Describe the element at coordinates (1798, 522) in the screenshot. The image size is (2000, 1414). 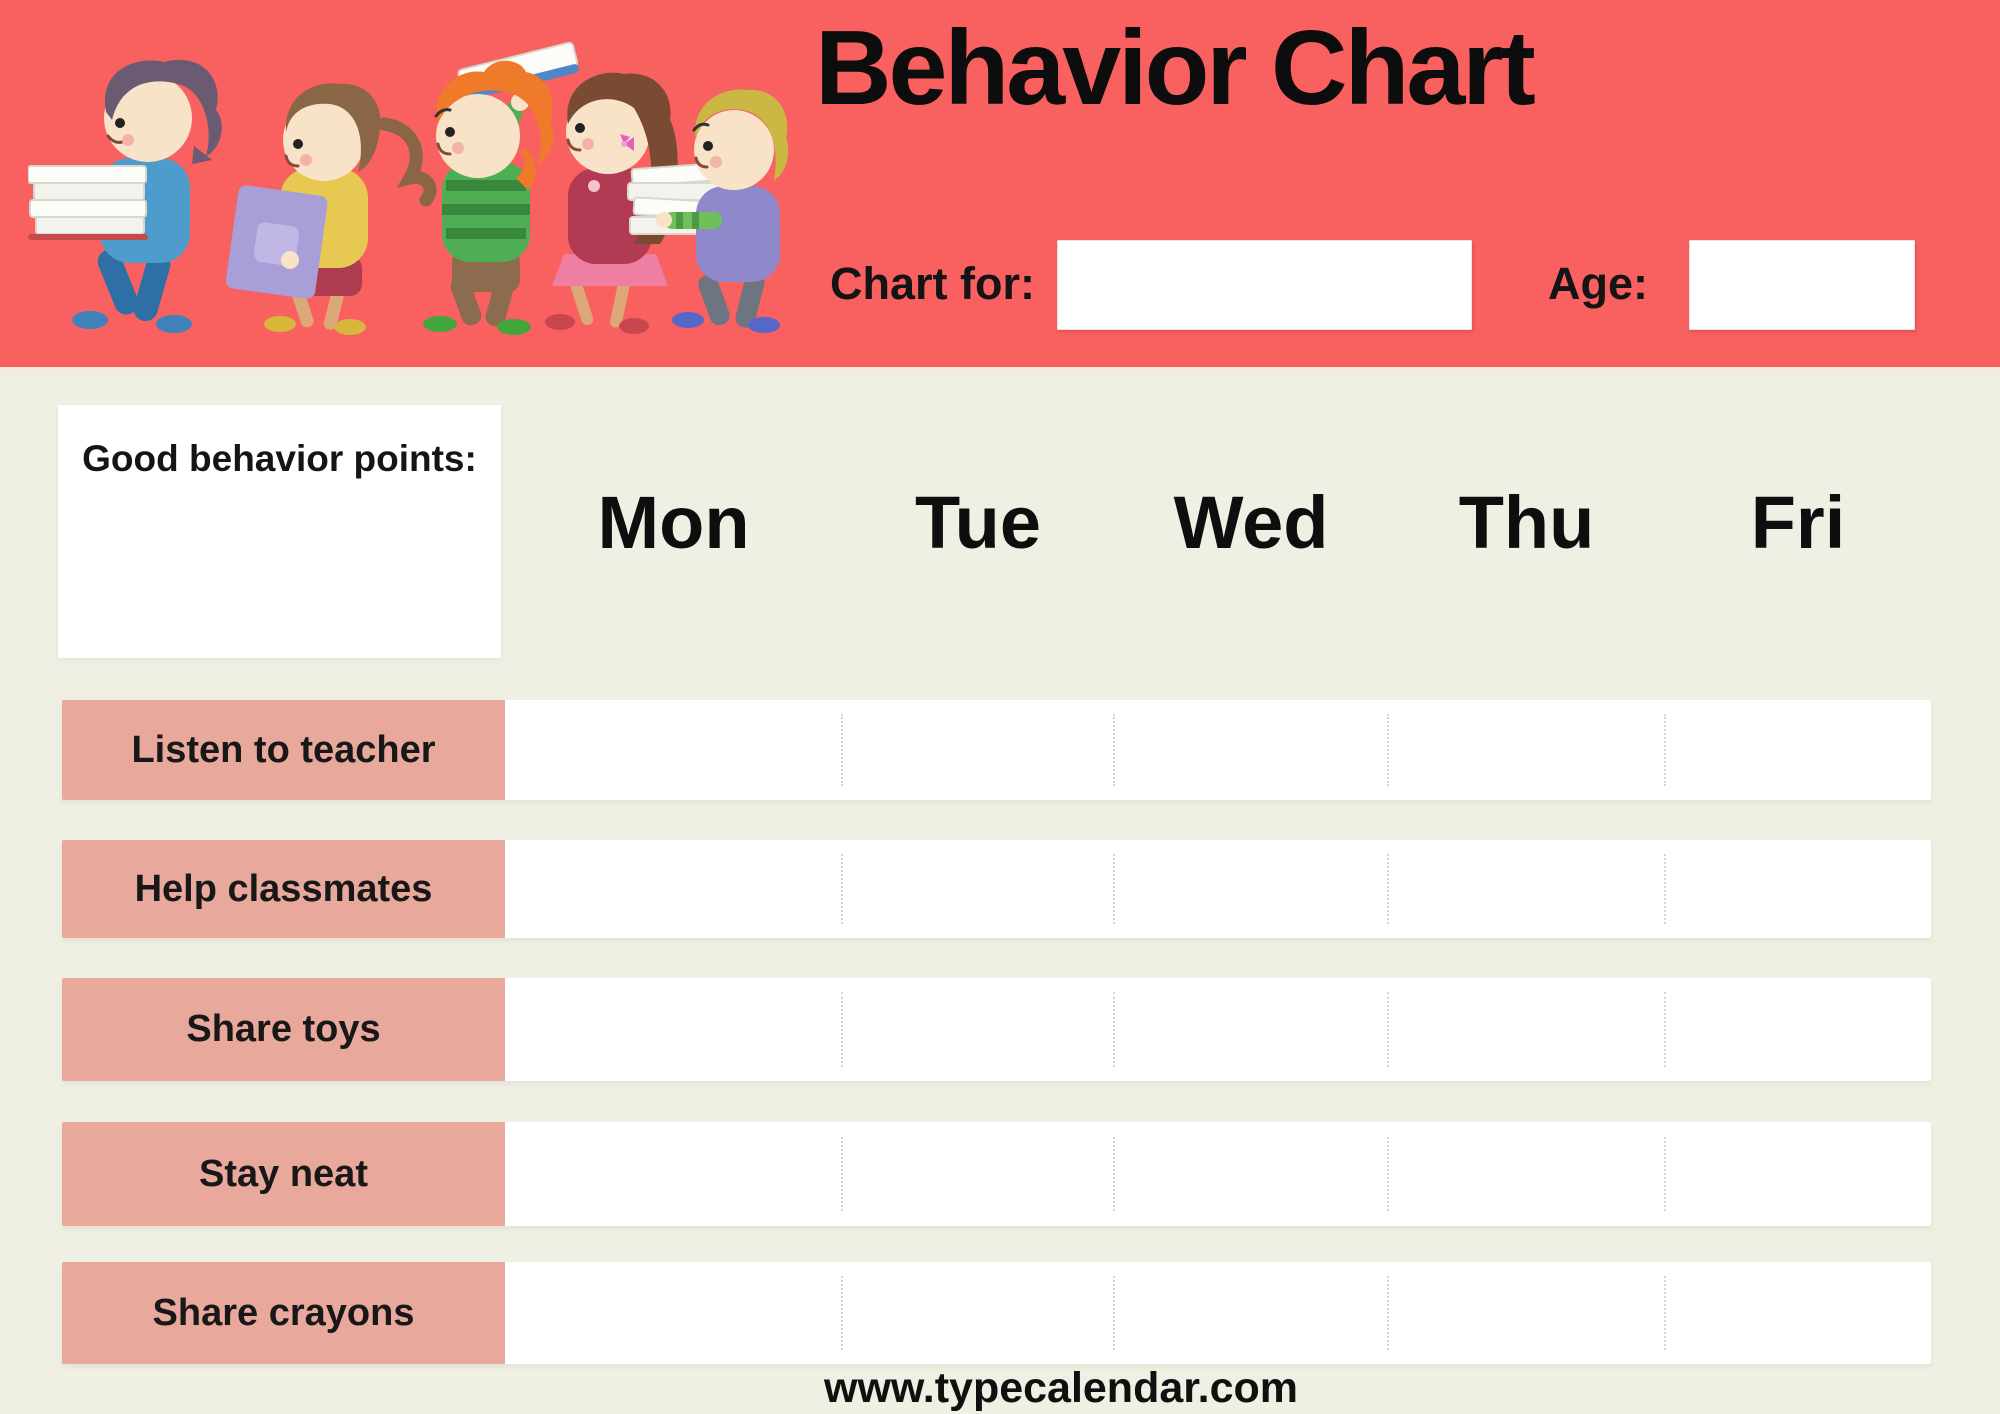
I see `day-header-fri: Fri` at that location.